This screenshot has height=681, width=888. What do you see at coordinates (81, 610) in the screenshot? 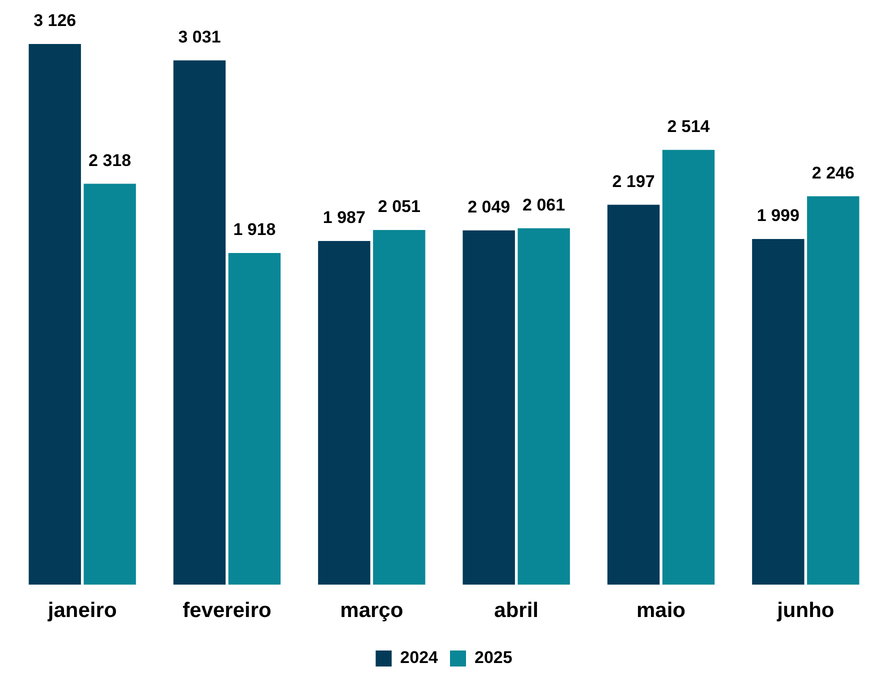
I see `x-tick-label: janeiro` at bounding box center [81, 610].